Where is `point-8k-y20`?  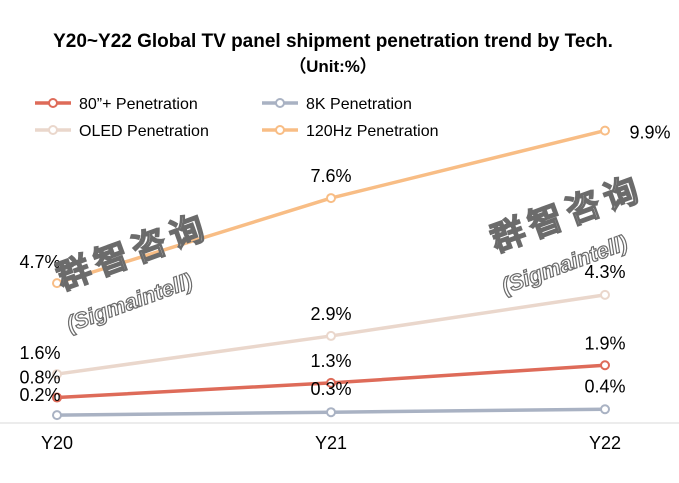 point-8k-y20 is located at coordinates (57, 415).